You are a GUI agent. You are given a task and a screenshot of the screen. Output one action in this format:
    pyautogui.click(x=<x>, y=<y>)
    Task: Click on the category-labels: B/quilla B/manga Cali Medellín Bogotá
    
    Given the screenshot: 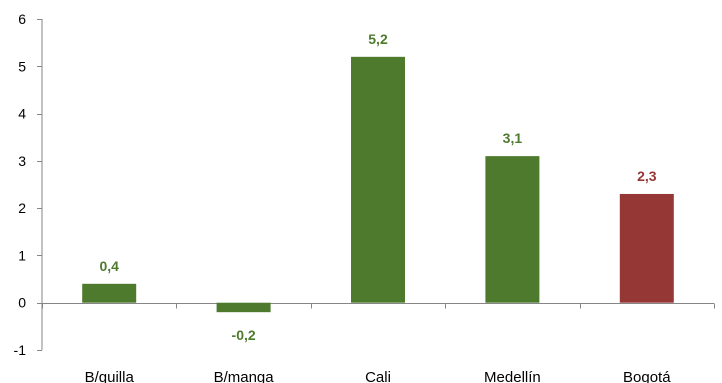 What is the action you would take?
    pyautogui.click(x=378, y=376)
    